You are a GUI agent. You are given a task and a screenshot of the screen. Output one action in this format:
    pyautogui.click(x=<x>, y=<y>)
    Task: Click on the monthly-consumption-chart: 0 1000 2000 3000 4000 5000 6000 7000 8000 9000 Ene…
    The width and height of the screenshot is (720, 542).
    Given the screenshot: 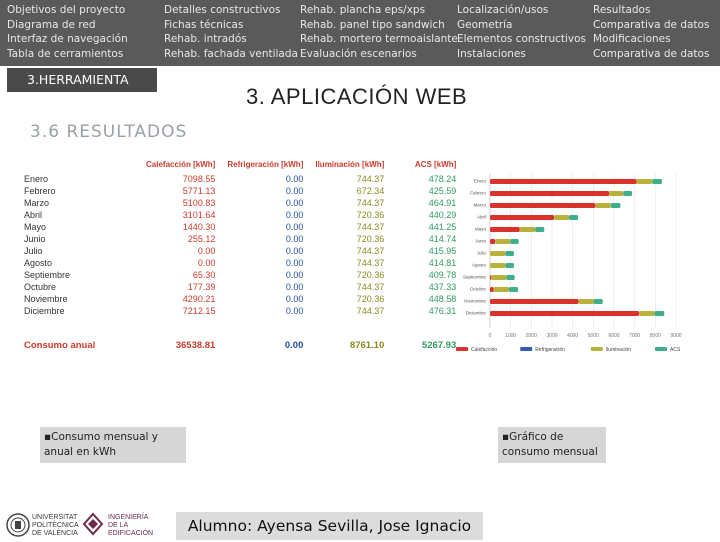 What is the action you would take?
    pyautogui.click(x=569, y=263)
    